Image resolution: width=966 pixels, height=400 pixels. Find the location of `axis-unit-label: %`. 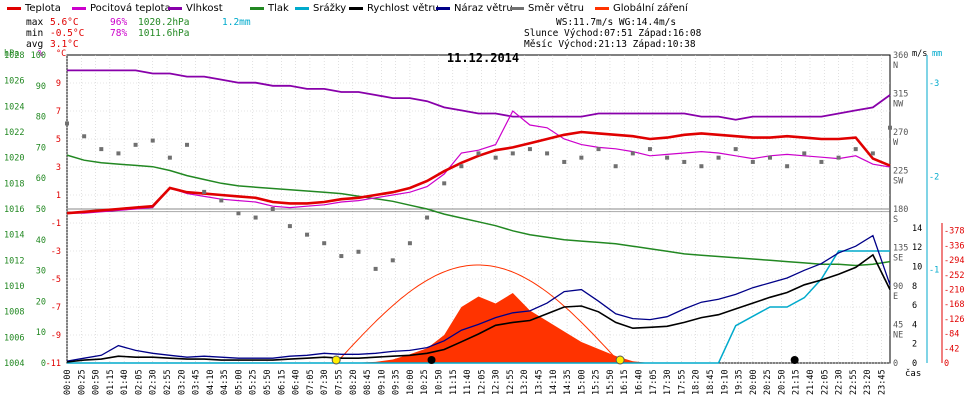

axis-unit-label: % is located at coordinates (40, 54).